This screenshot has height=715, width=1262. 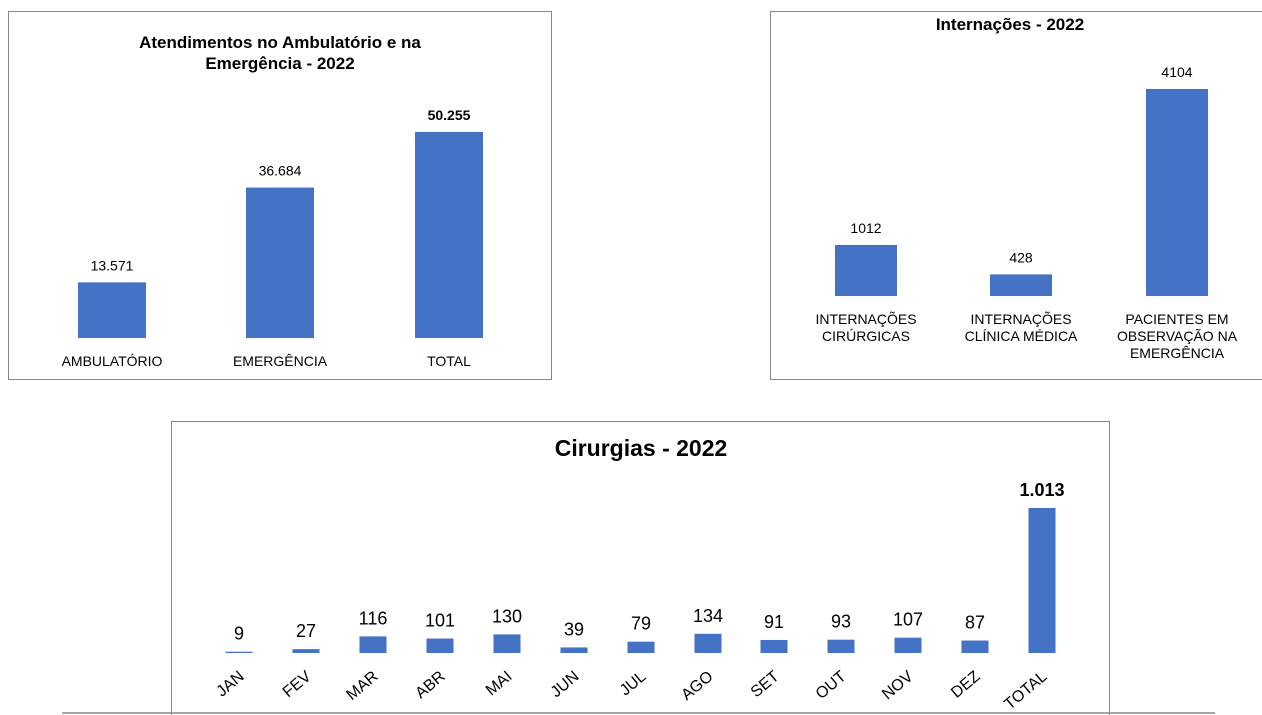 I want to click on data-label: 36.684, so click(x=280, y=171).